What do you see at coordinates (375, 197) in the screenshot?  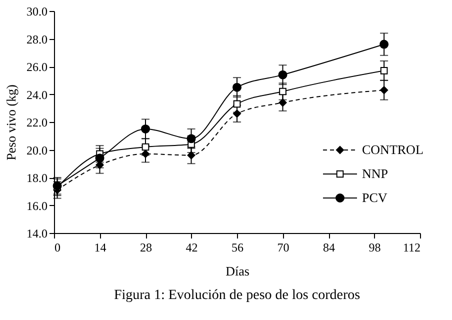 I see `legend-label: PCV` at bounding box center [375, 197].